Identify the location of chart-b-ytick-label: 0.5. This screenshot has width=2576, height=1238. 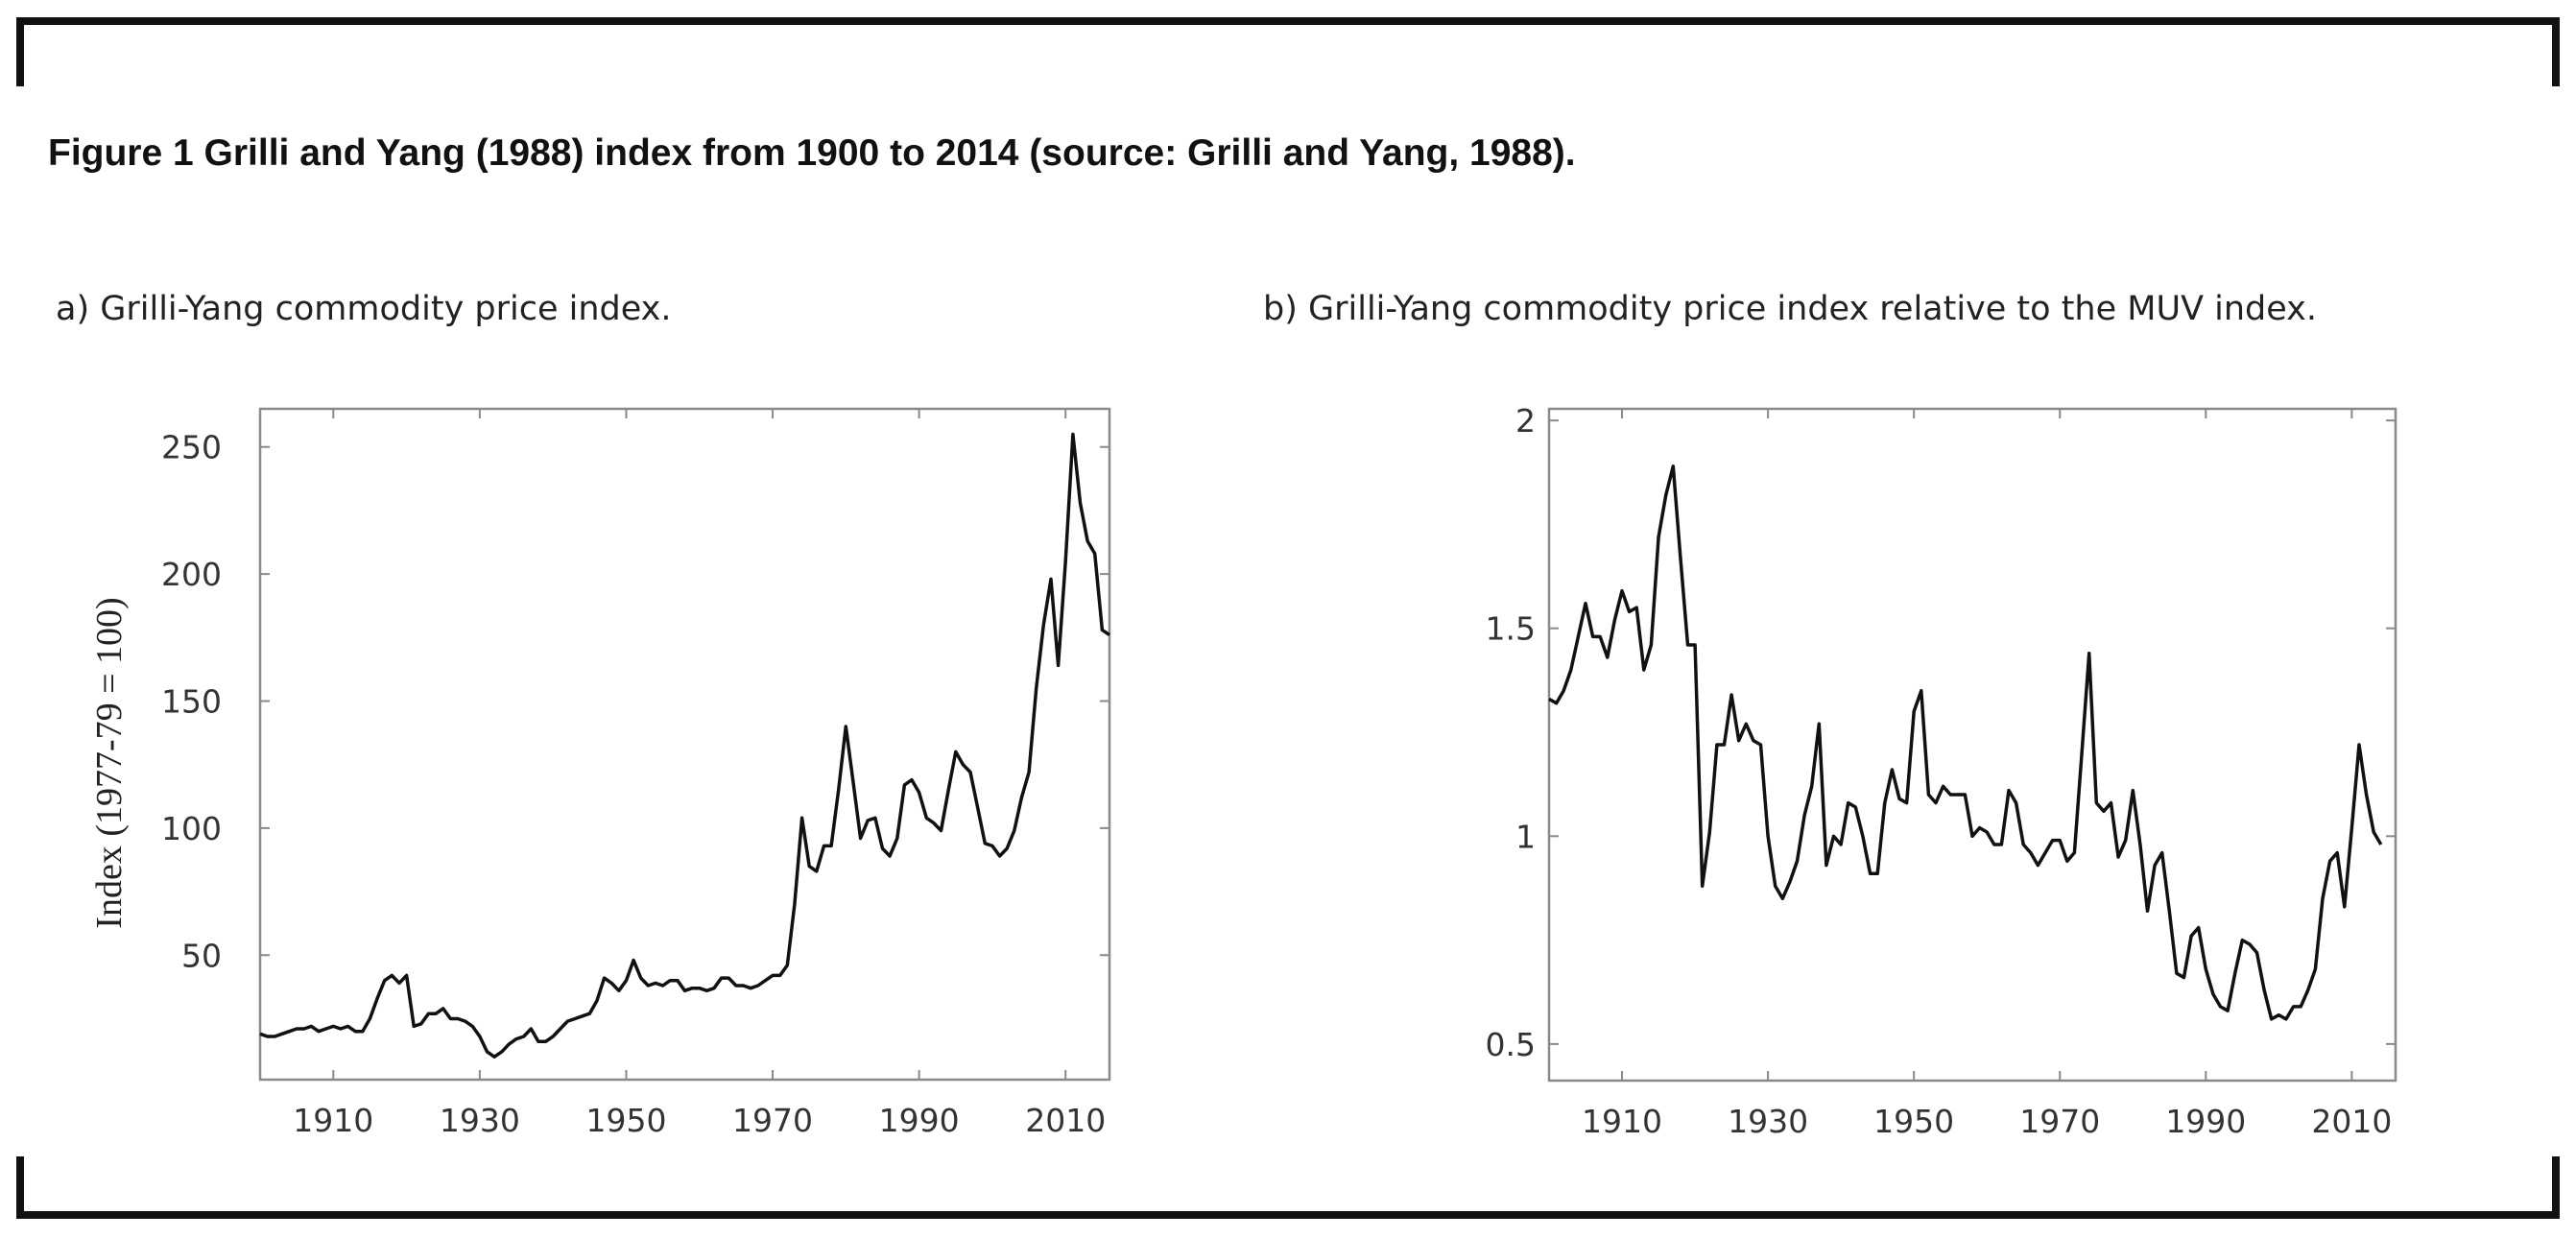
(1511, 1044).